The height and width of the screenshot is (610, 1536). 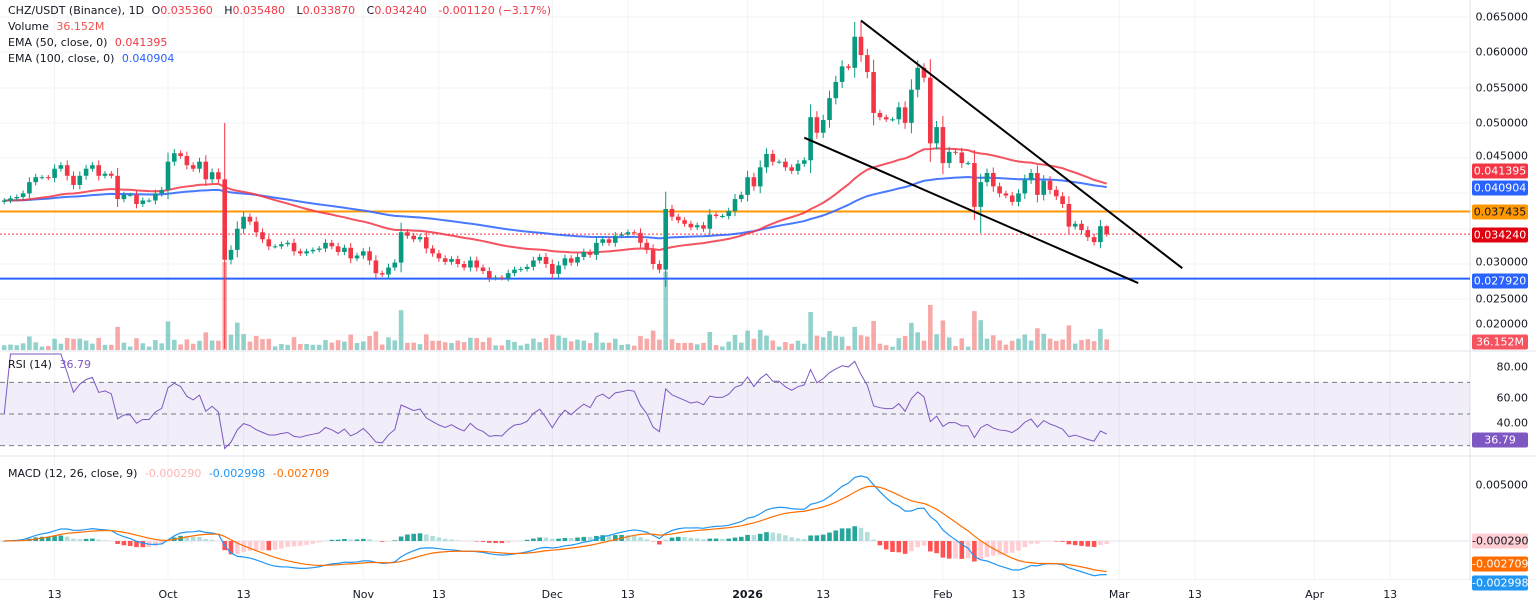 What do you see at coordinates (184, 10) in the screenshot?
I see `ohlc-open: O0.035360` at bounding box center [184, 10].